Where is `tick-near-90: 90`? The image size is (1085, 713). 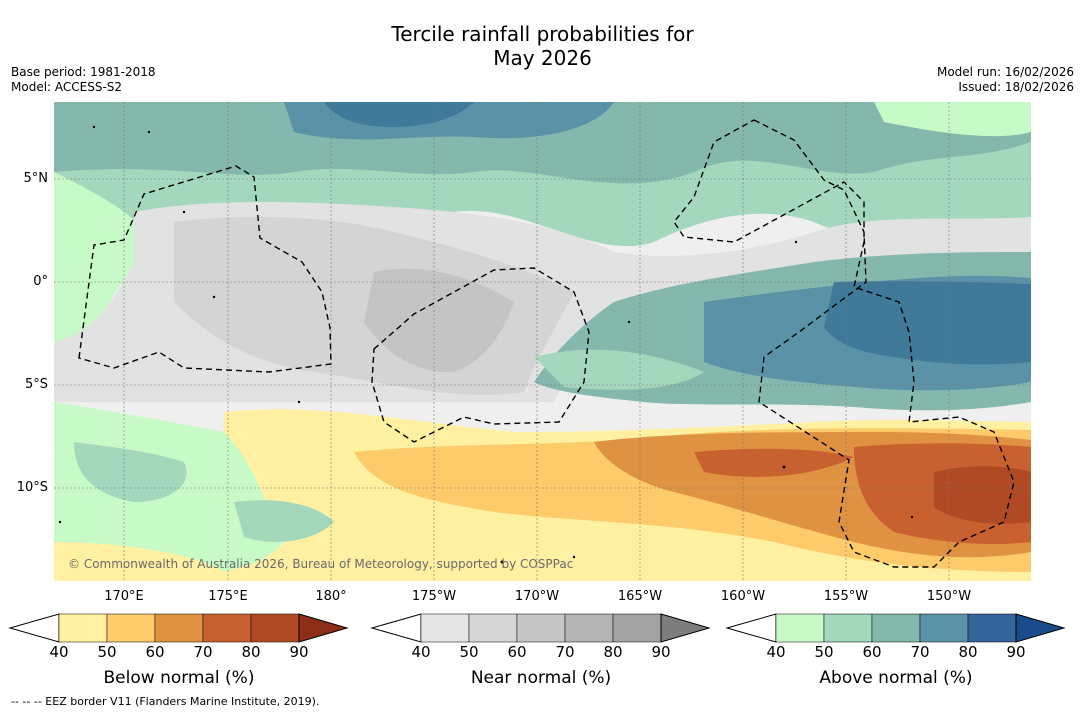 tick-near-90: 90 is located at coordinates (661, 652).